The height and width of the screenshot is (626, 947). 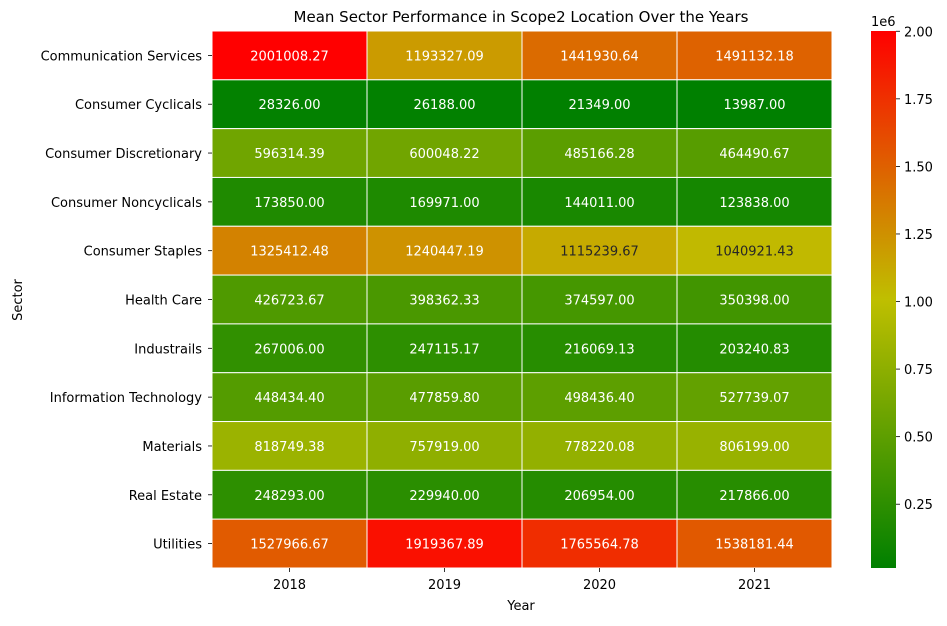 I want to click on cell-value-label: 216069.13, so click(x=599, y=349).